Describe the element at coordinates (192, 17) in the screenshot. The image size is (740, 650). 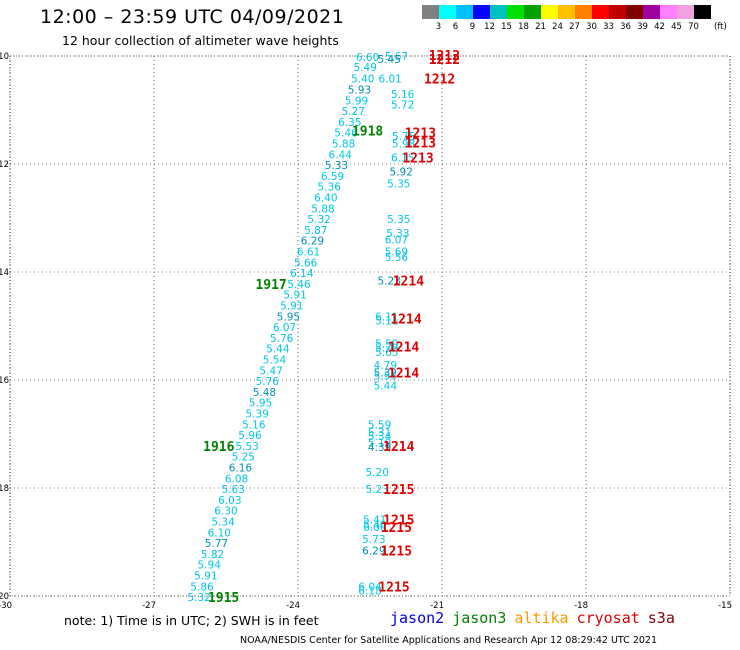
I see `page-title: 12:00 – 23:59 UTC 04/09/2021` at that location.